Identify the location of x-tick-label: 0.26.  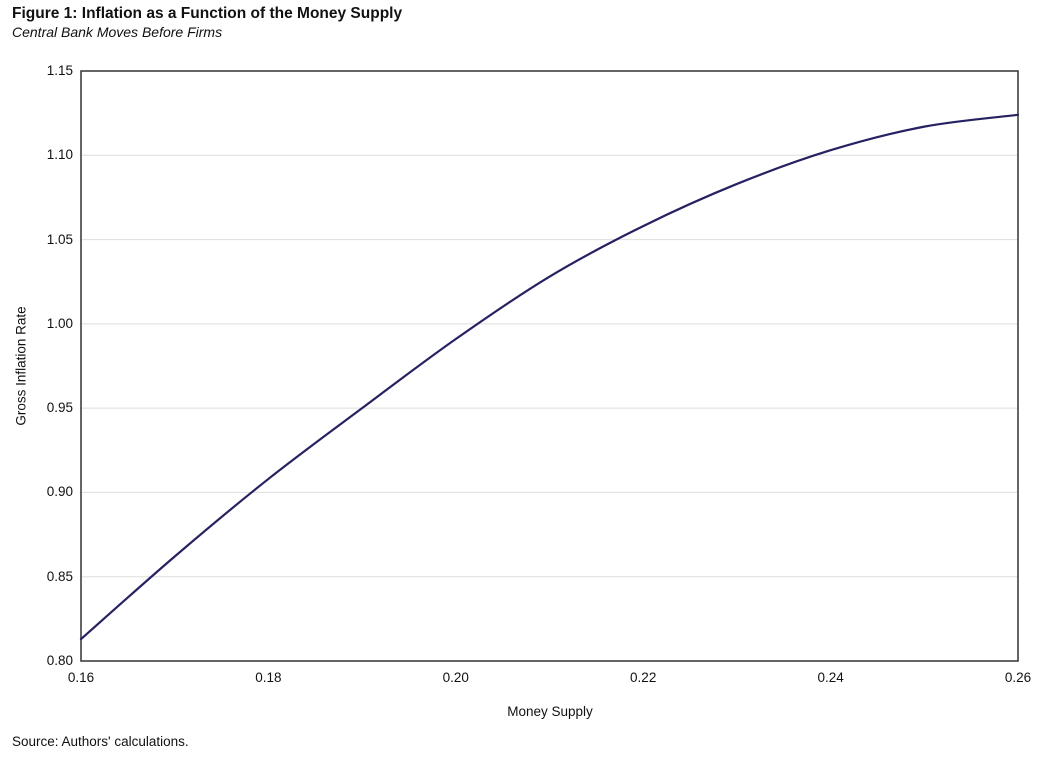
(1018, 677).